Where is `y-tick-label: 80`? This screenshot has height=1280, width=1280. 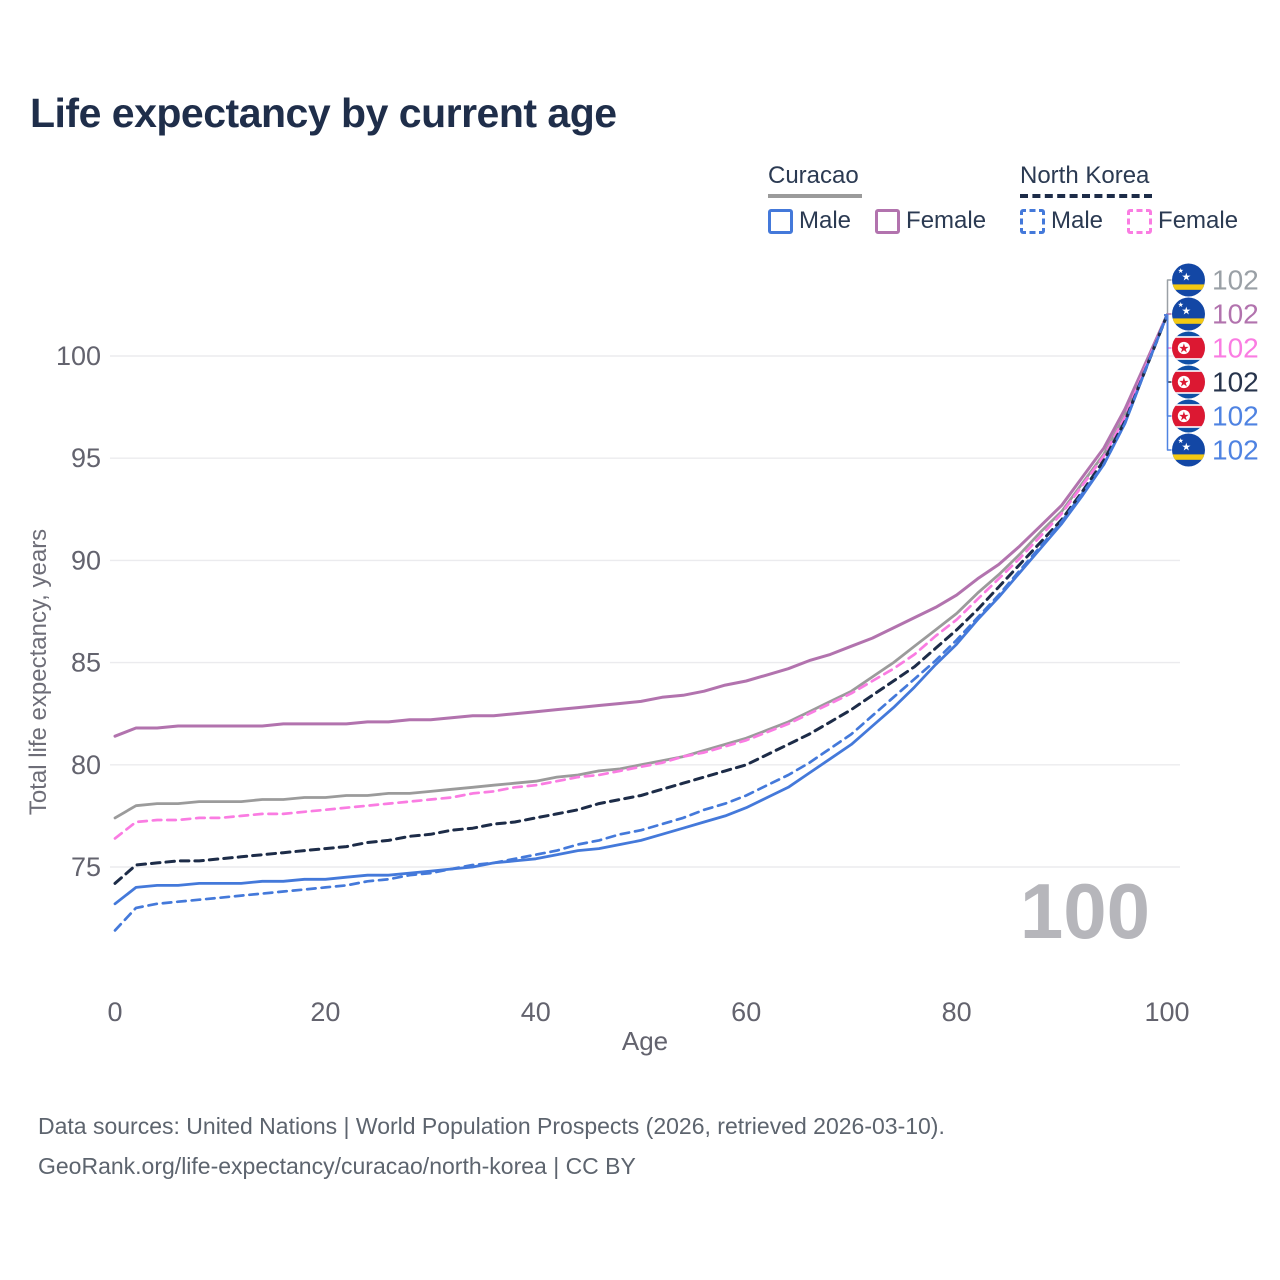 y-tick-label: 80 is located at coordinates (86, 765).